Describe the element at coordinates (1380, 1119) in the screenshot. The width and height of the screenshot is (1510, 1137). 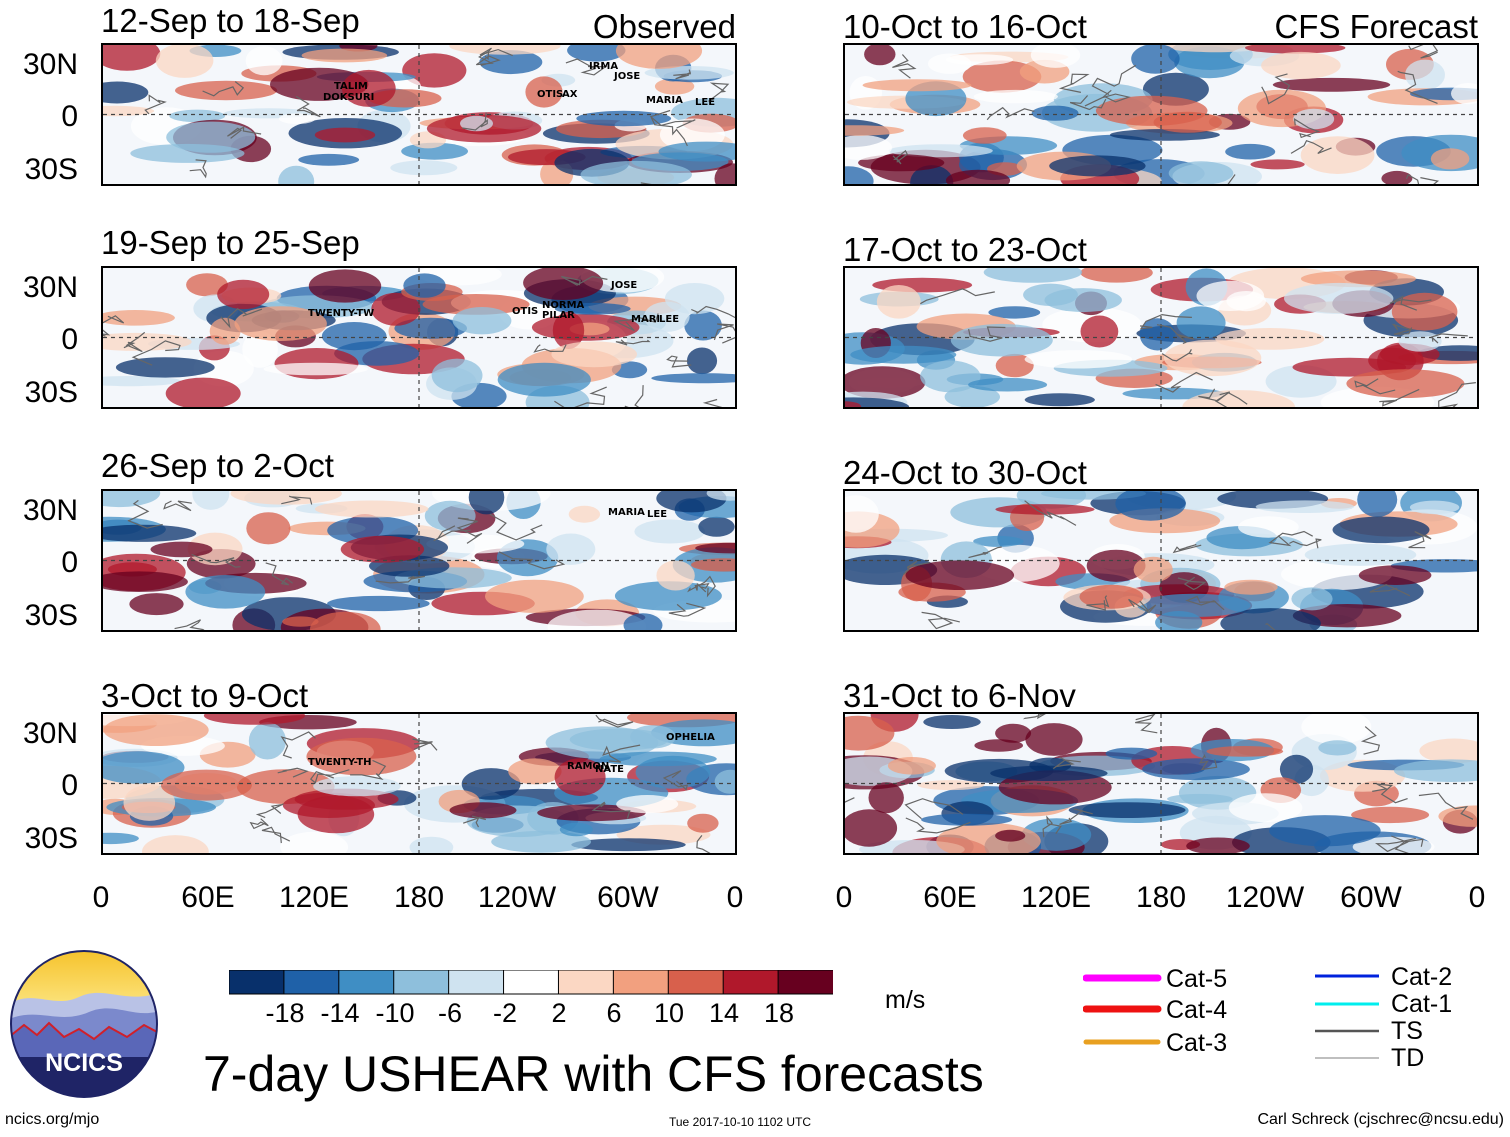
I see `footer-author: Carl Schreck (cjschrec@ncsu.edu)` at that location.